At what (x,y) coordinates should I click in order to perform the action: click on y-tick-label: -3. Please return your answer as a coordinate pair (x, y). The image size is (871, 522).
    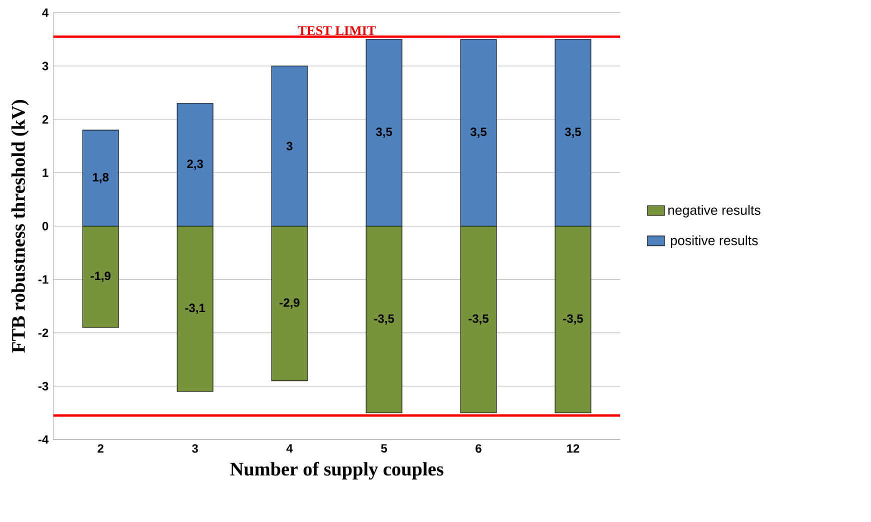
    Looking at the image, I should click on (43, 386).